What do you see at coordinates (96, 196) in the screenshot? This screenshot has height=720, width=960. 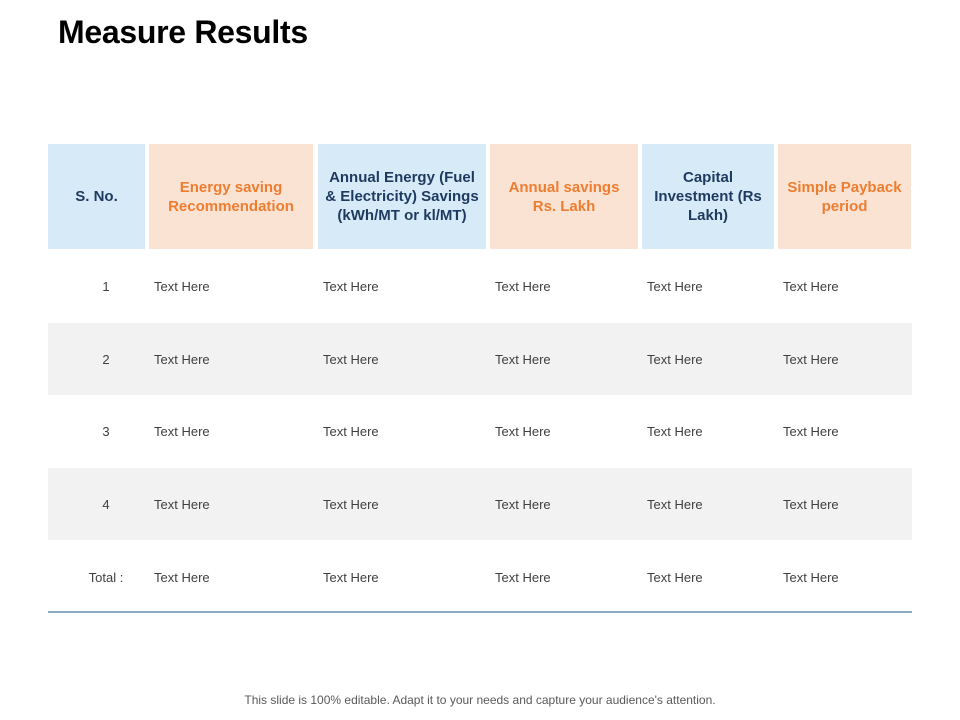 I see `header-sno: S. No.` at bounding box center [96, 196].